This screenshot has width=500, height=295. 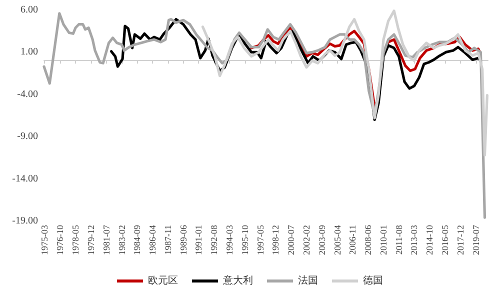 I want to click on x-tick-label: 2010-01, so click(x=383, y=240).